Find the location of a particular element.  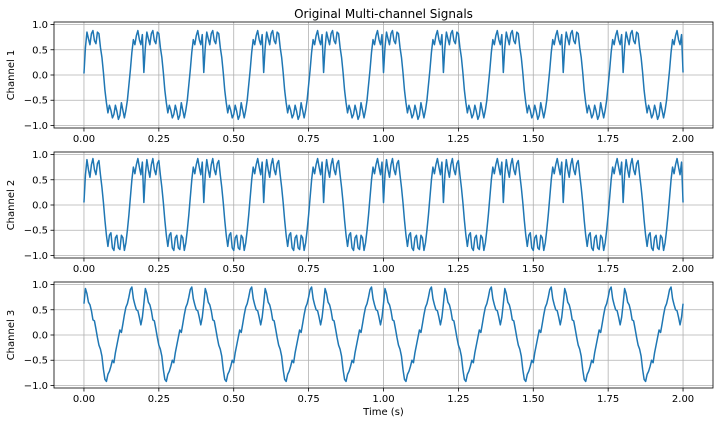

y-axis-label: Channel 3 is located at coordinates (11, 335).